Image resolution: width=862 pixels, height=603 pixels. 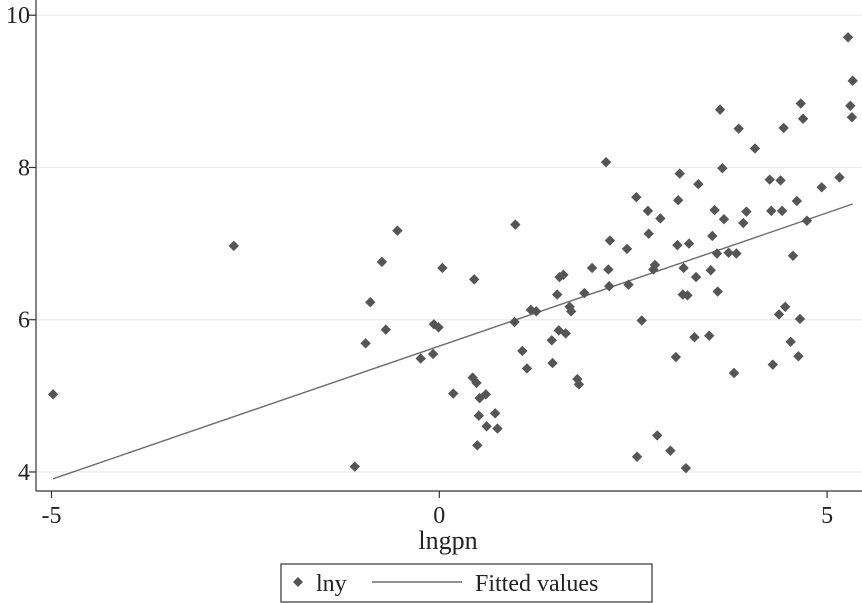 I want to click on legend-label-lny: lny, so click(x=331, y=584).